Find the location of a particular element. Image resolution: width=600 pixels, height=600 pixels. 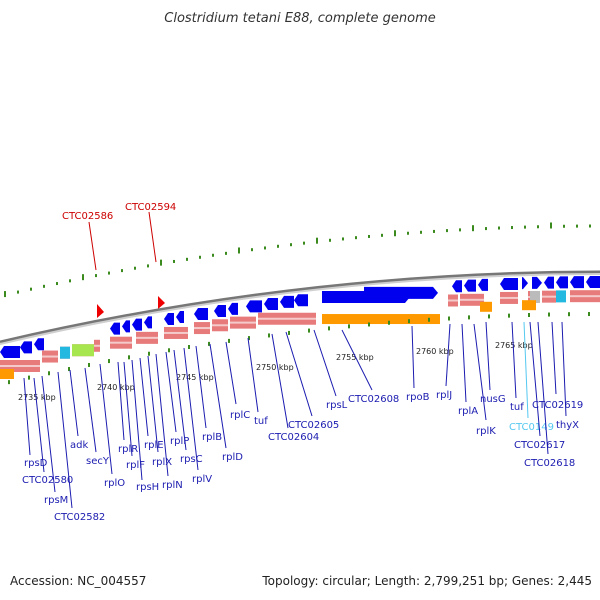

coding-track is located at coordinates (268, 339).